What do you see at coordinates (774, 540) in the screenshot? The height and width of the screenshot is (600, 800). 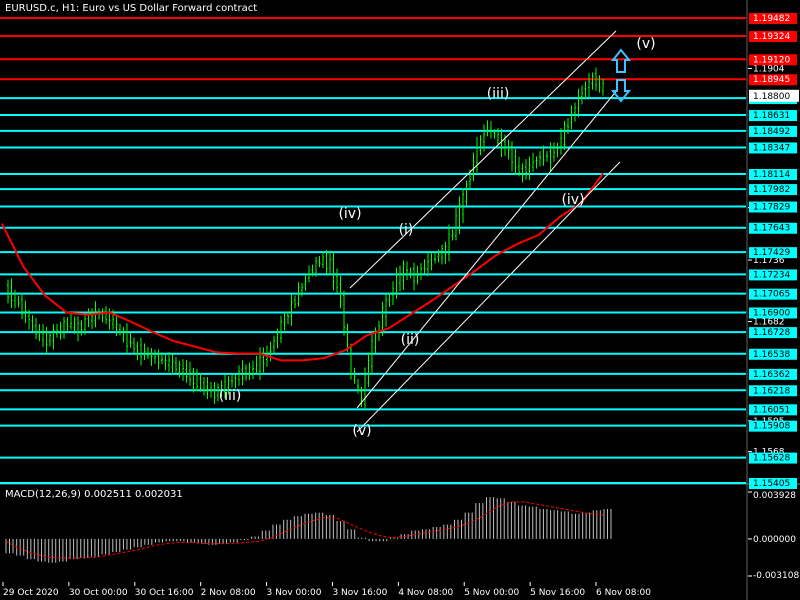 I see `macd-tick-label-1: 0.000000` at bounding box center [774, 540].